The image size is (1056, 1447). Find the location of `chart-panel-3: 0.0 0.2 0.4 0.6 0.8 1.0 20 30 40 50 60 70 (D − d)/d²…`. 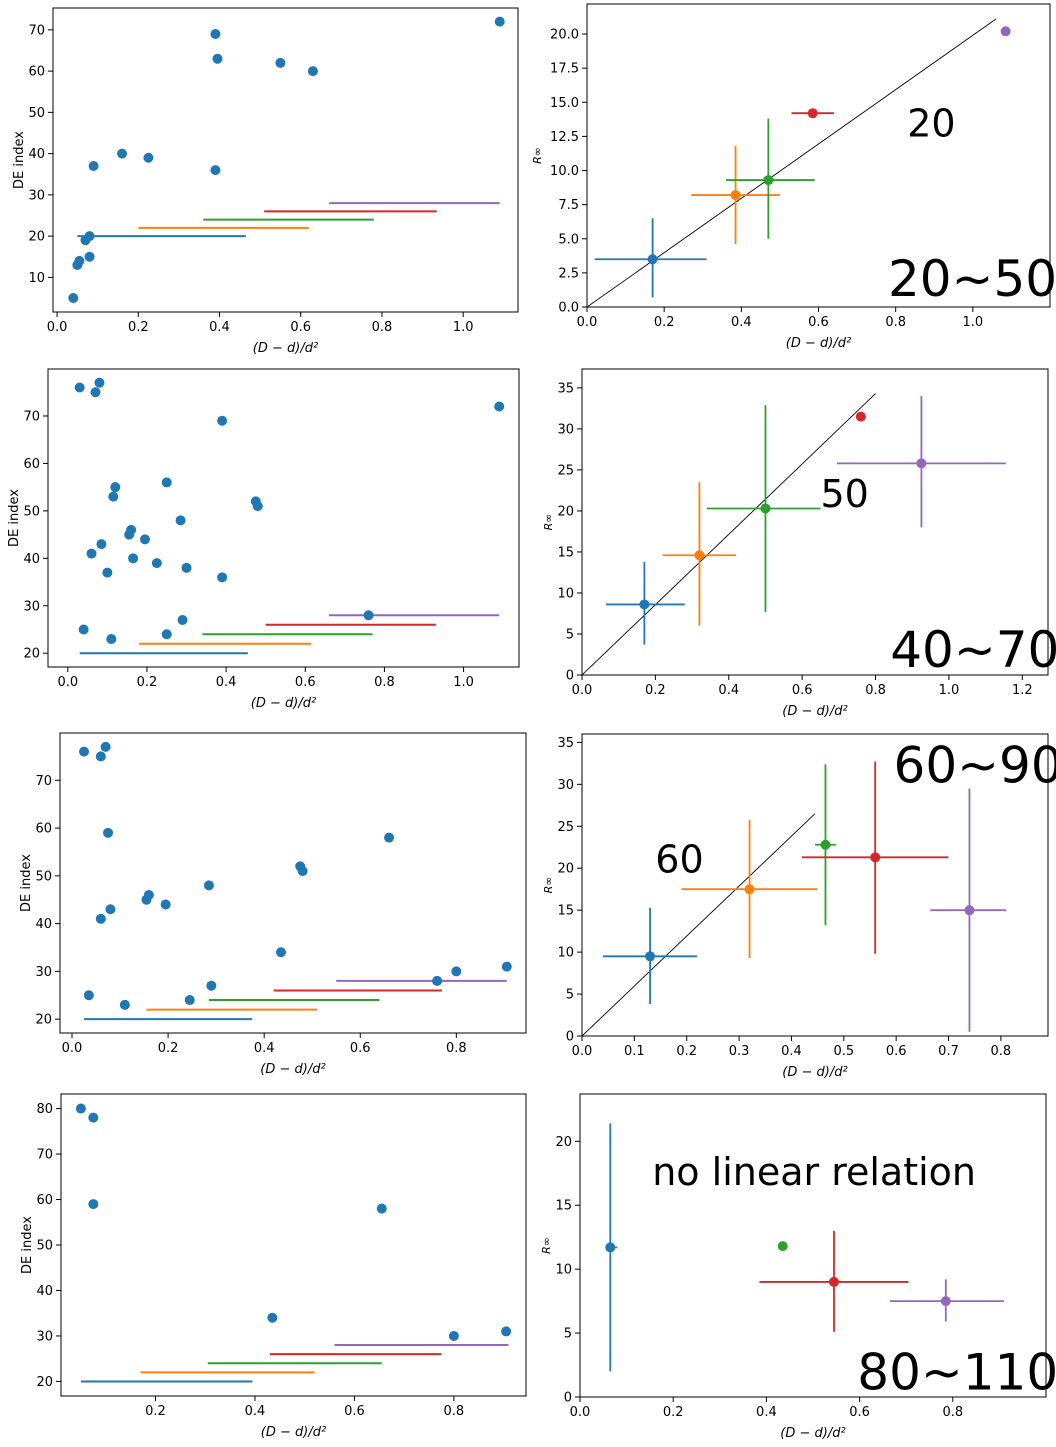

chart-panel-3: 0.0 0.2 0.4 0.6 0.8 1.0 20 30 40 50 60 70 (D − d)/d²… is located at coordinates (263, 539).